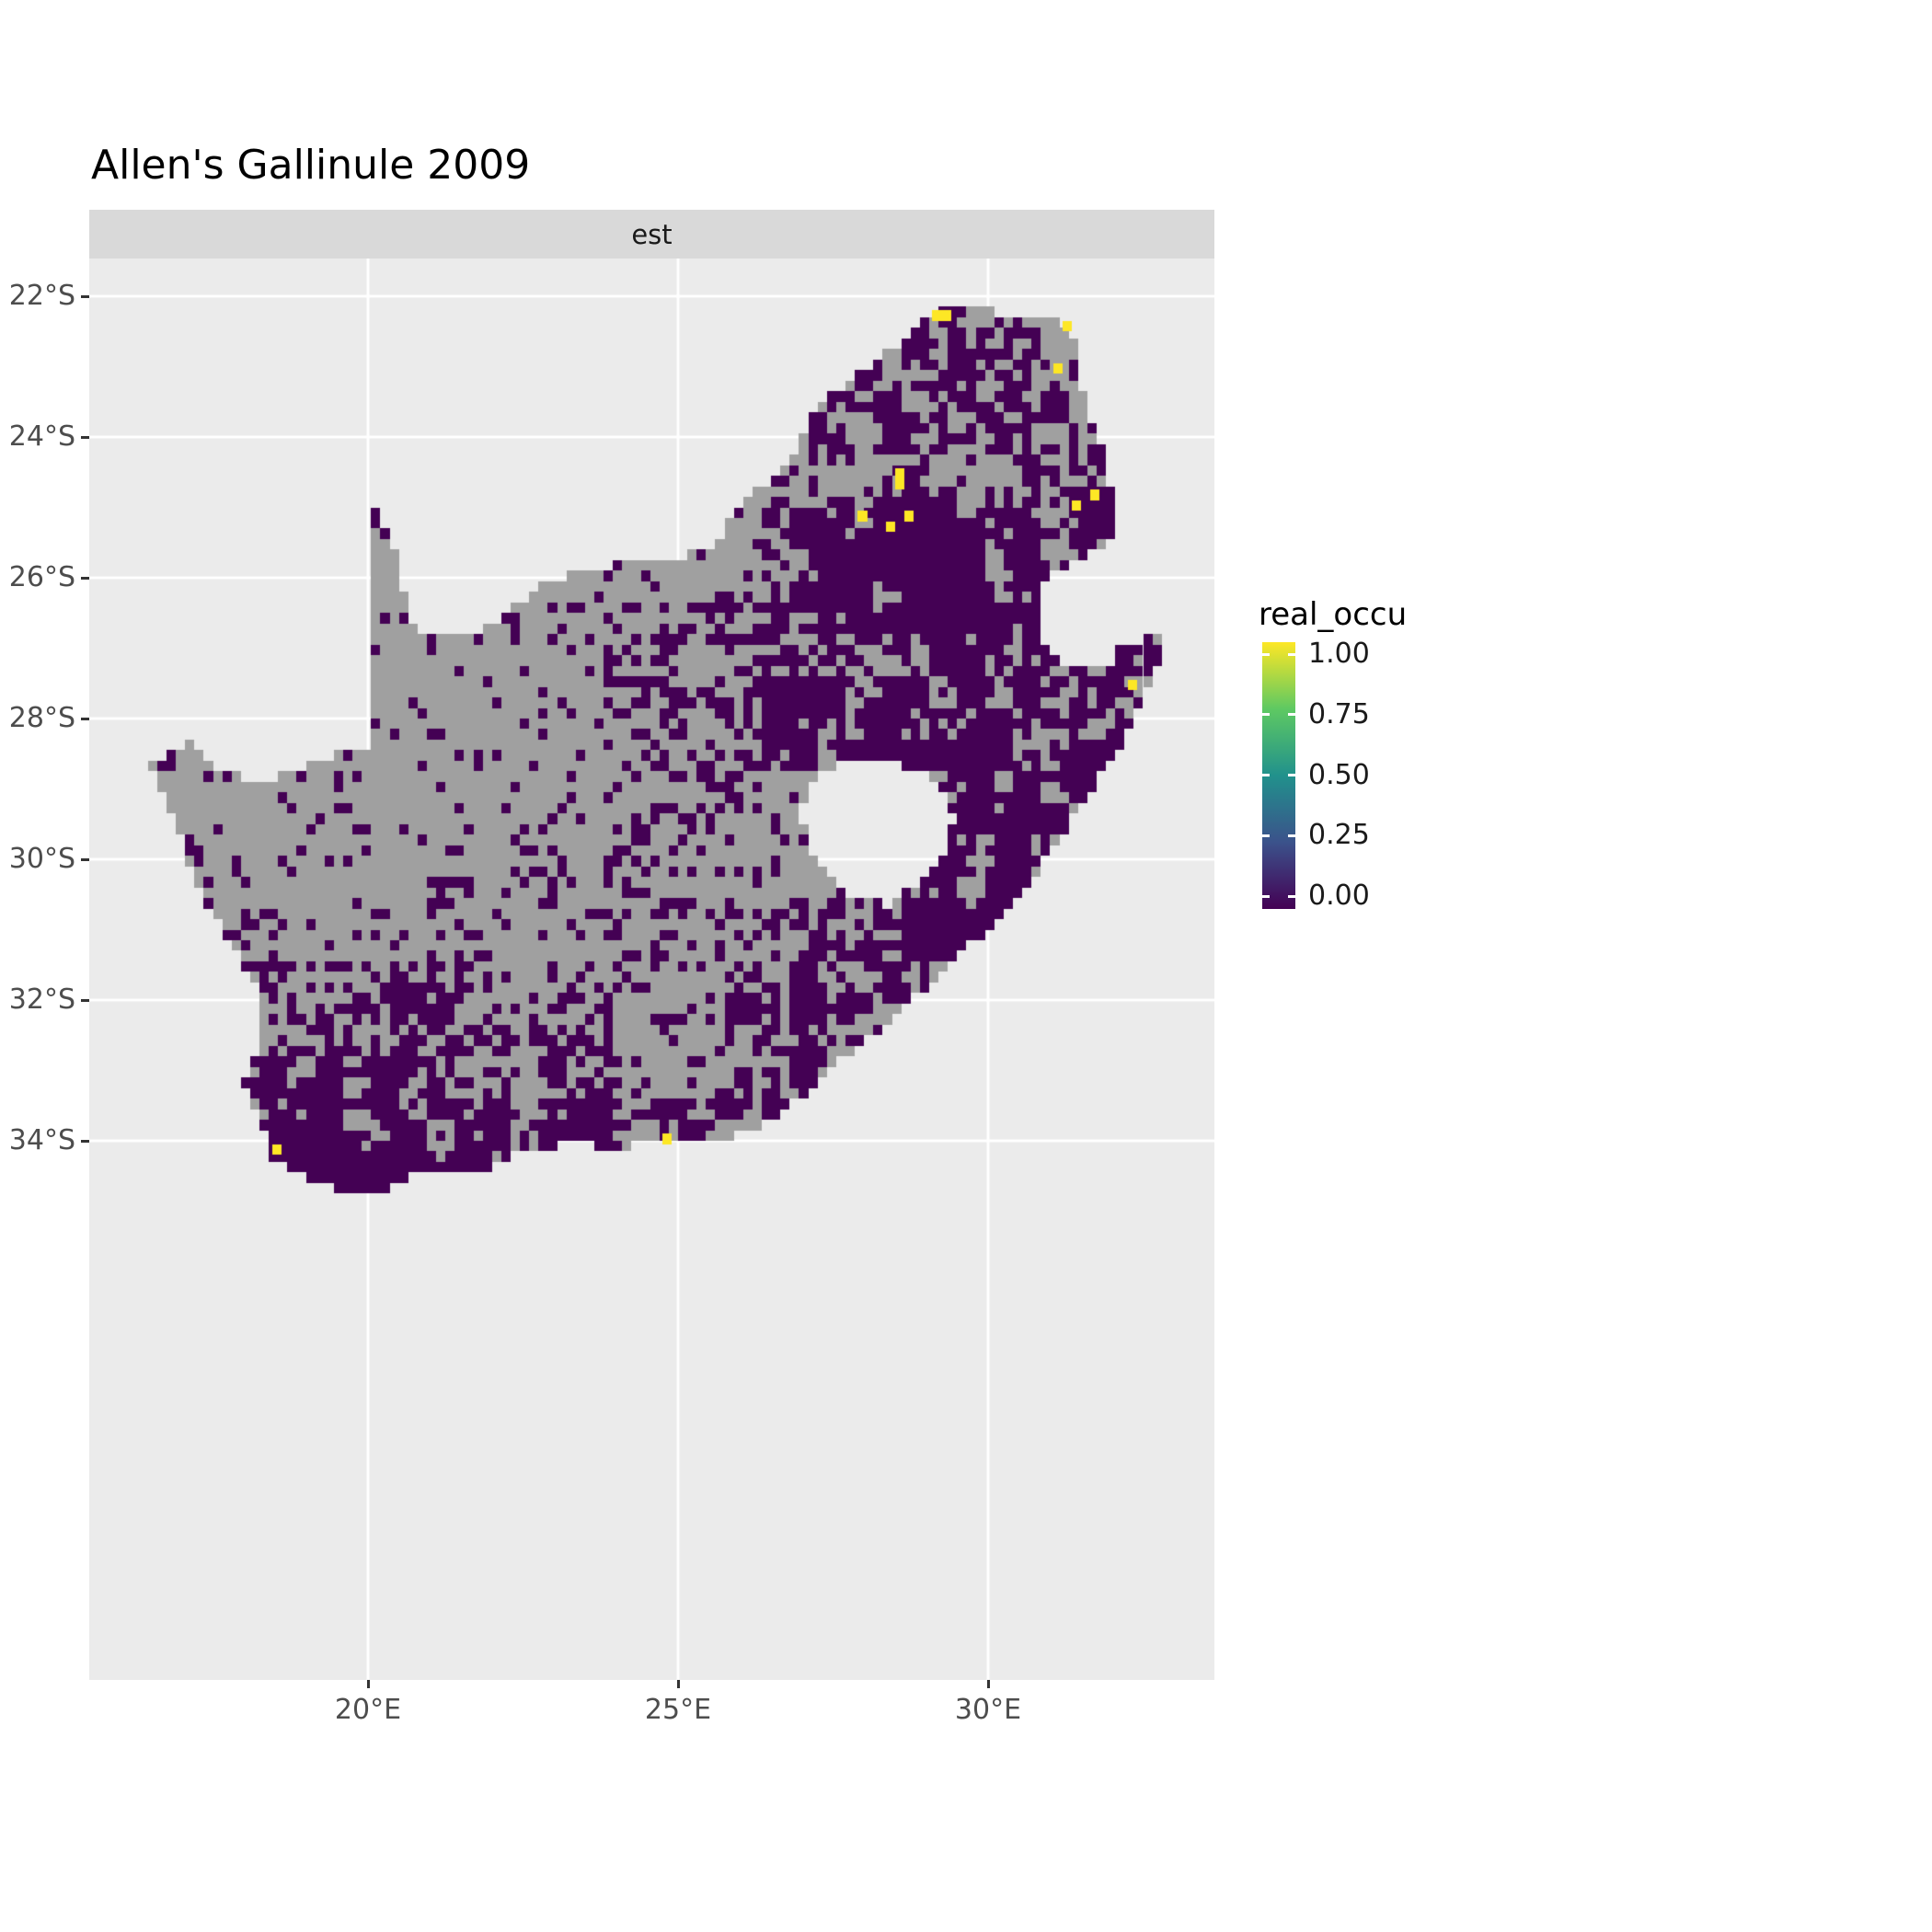 This screenshot has width=1932, height=1932. Describe the element at coordinates (41, 999) in the screenshot. I see `y-axis-label: 32°S` at that location.